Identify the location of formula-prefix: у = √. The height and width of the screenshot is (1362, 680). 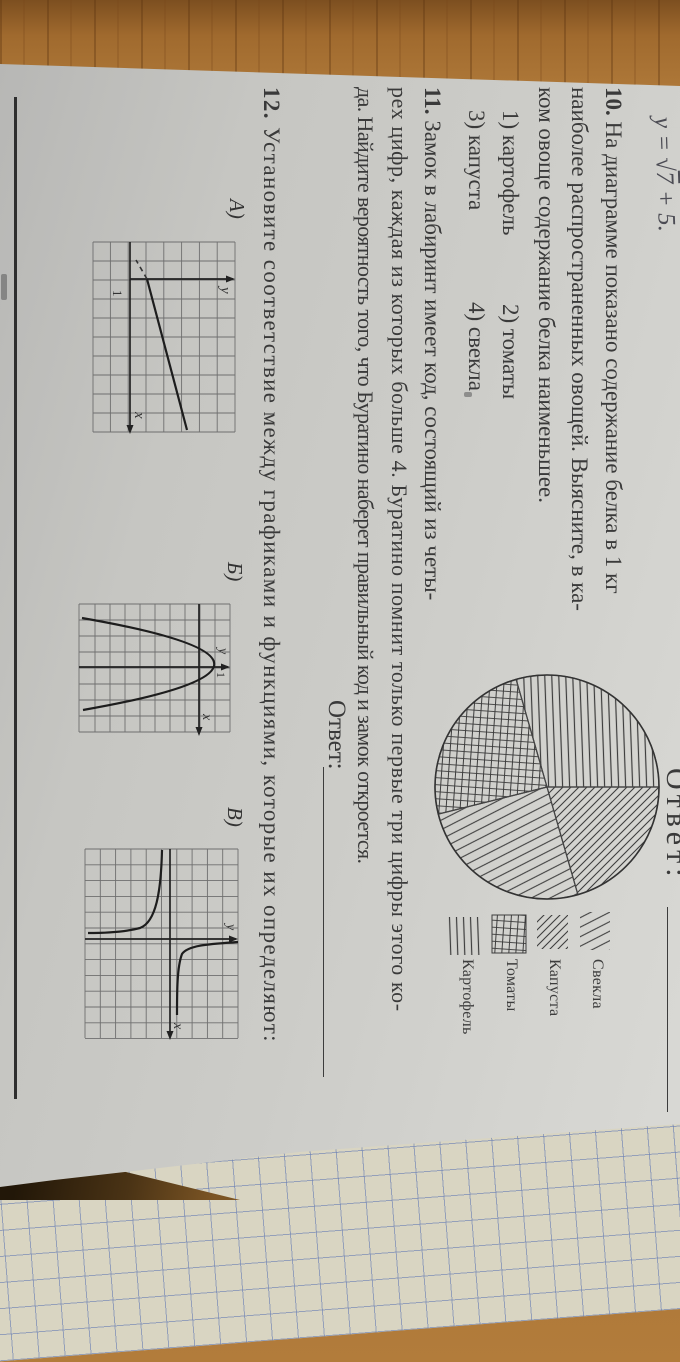
(663, 144).